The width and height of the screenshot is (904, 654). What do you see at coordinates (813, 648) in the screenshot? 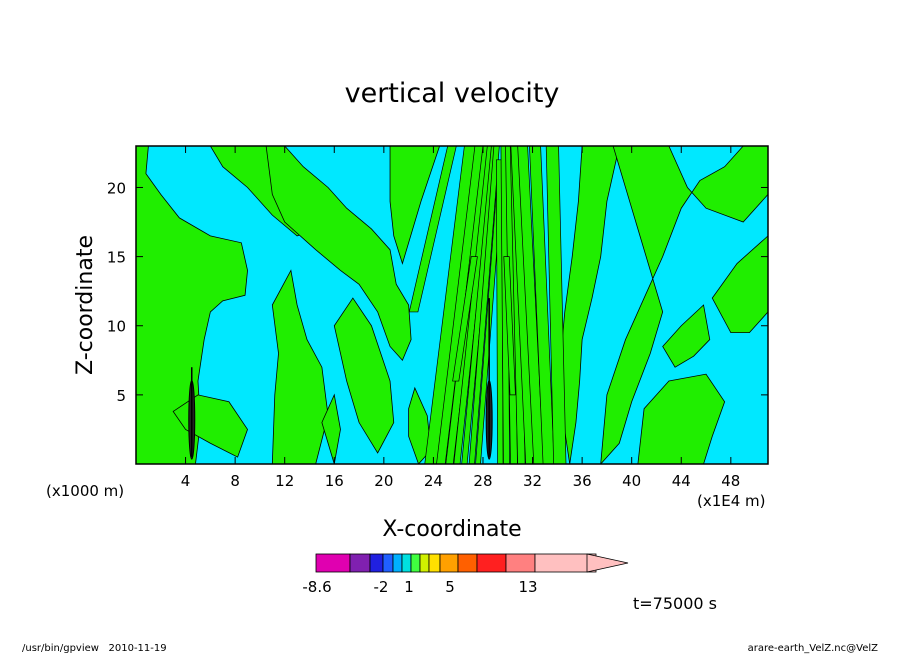
I see `footer-right: arare-earth_VelZ.nc@VelZ` at bounding box center [813, 648].